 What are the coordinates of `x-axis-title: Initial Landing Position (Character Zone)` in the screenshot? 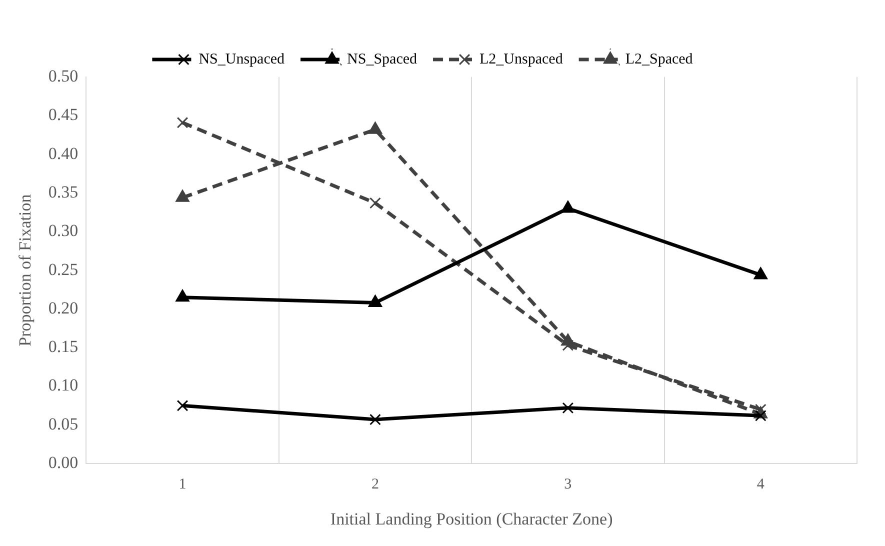 It's located at (471, 518).